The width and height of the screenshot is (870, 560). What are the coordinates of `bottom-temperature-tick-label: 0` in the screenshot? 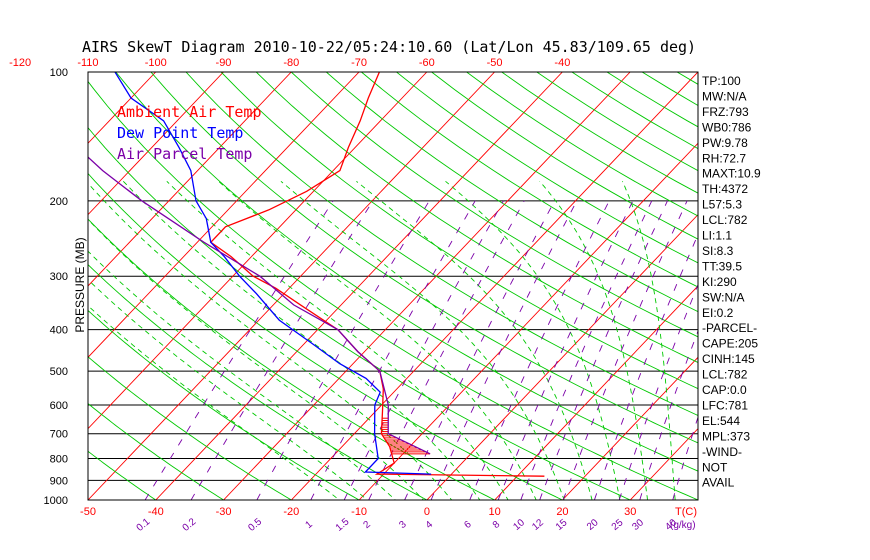 It's located at (427, 512).